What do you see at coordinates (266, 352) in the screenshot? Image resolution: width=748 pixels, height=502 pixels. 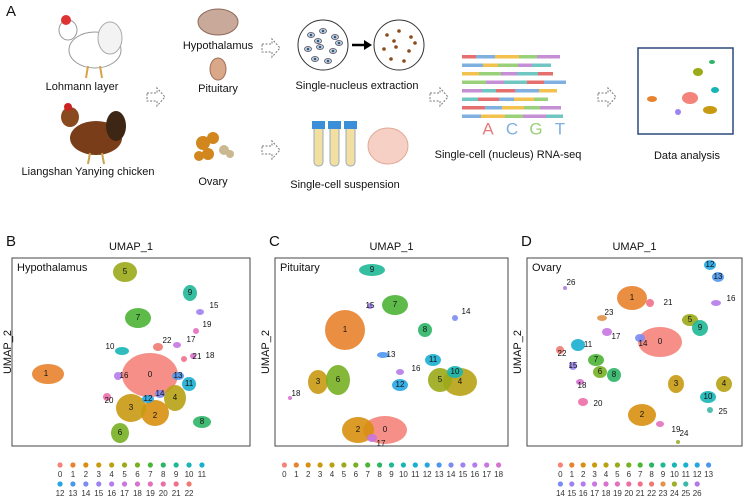 I see `axis-title: UMAP_2` at bounding box center [266, 352].